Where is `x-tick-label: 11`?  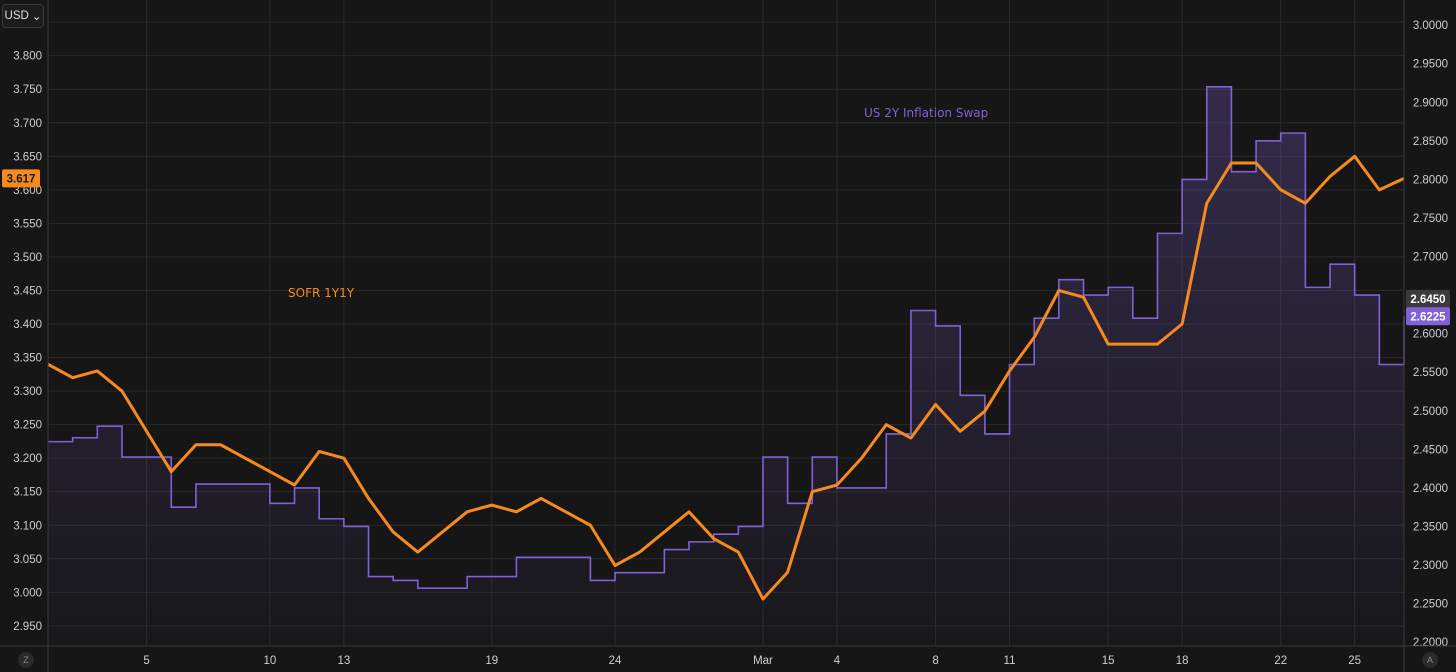
x-tick-label: 11 is located at coordinates (1010, 661).